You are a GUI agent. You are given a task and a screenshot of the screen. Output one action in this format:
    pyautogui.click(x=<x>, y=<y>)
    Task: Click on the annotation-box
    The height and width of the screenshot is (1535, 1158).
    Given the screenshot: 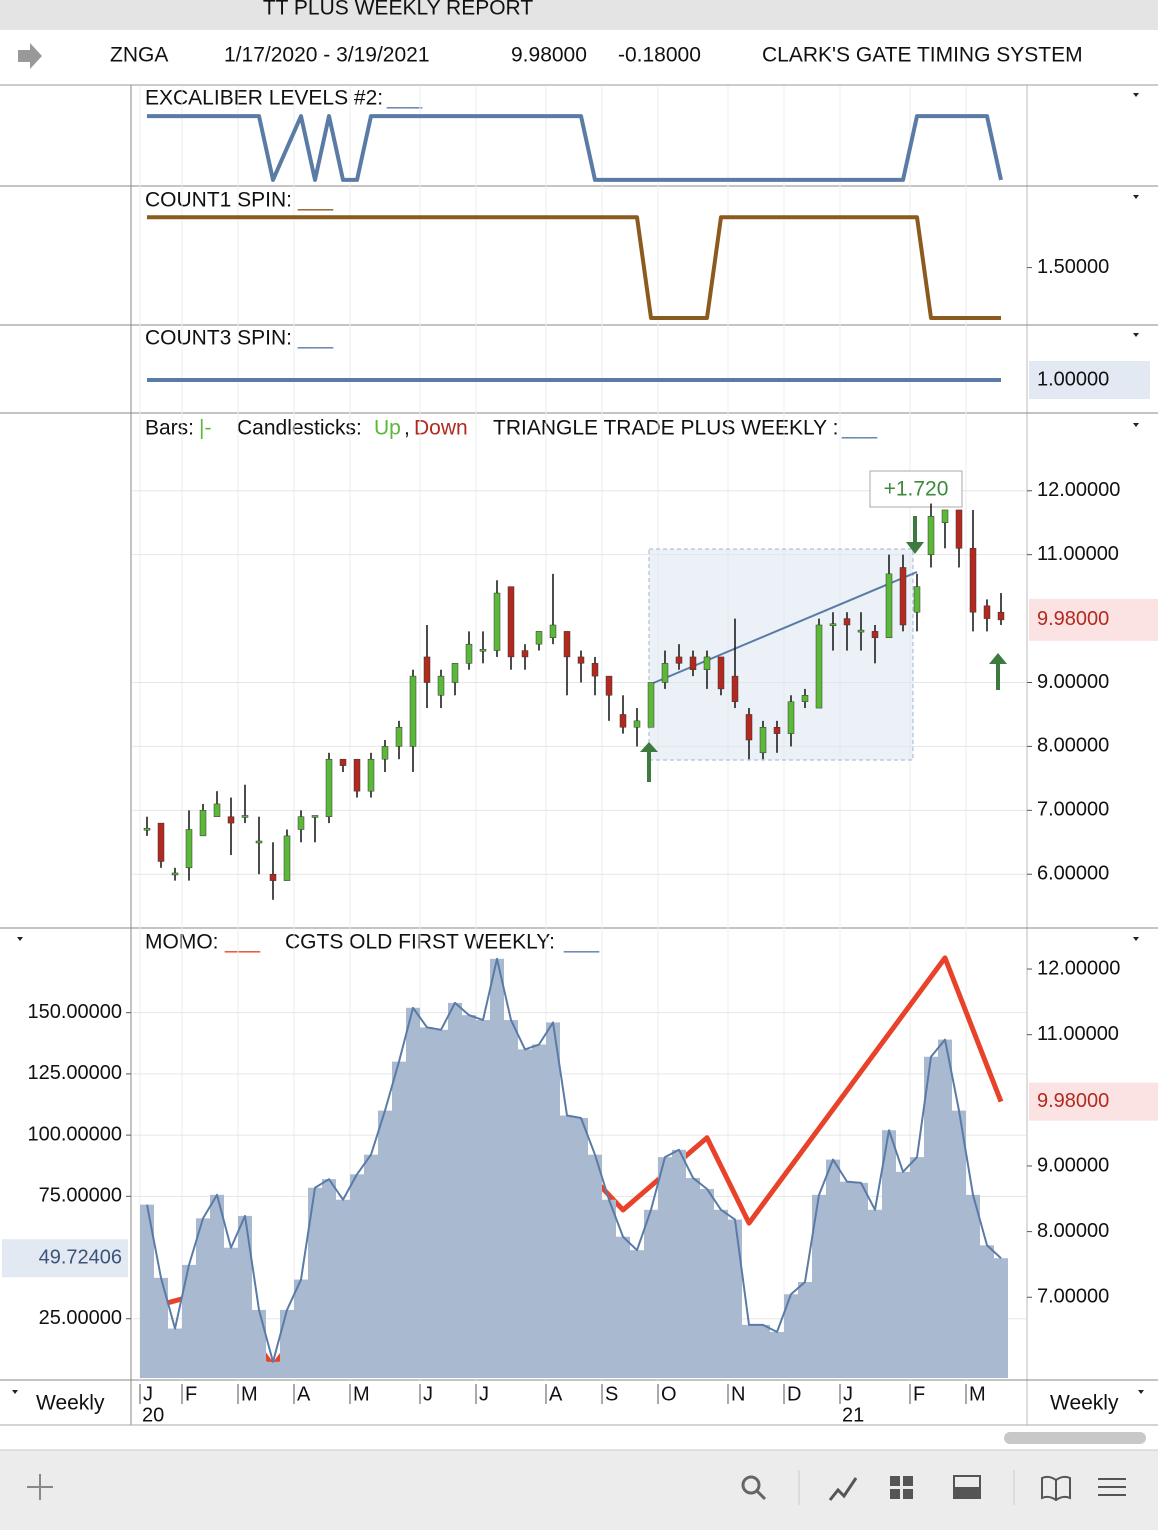 What is the action you would take?
    pyautogui.click(x=916, y=489)
    